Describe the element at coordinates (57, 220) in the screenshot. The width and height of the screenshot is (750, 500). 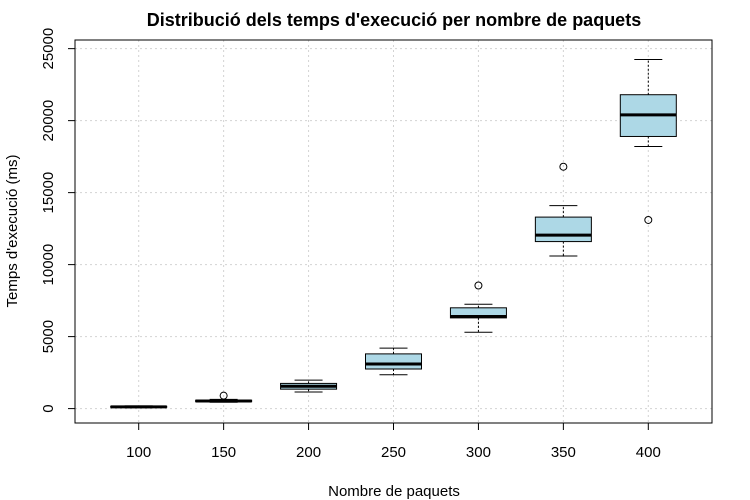
I see `y-axis: 0 5000 10000 15000 20000 25000` at that location.